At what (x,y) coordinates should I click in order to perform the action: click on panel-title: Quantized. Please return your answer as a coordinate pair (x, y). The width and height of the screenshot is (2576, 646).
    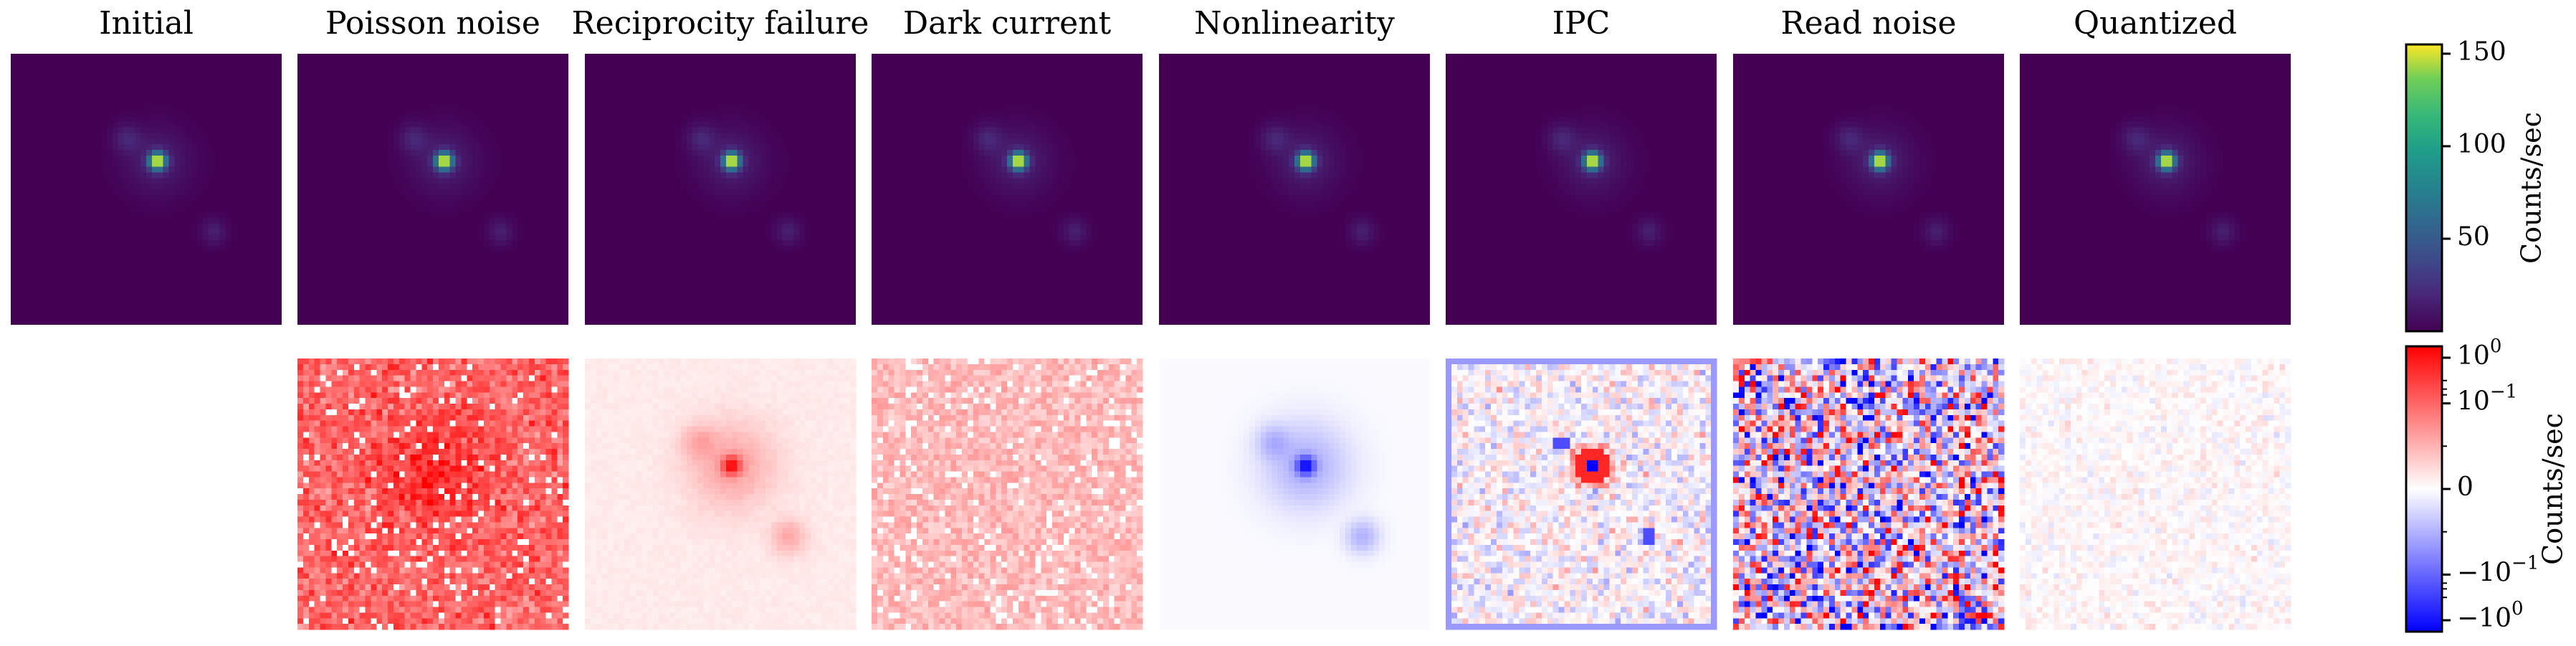
    Looking at the image, I should click on (2155, 23).